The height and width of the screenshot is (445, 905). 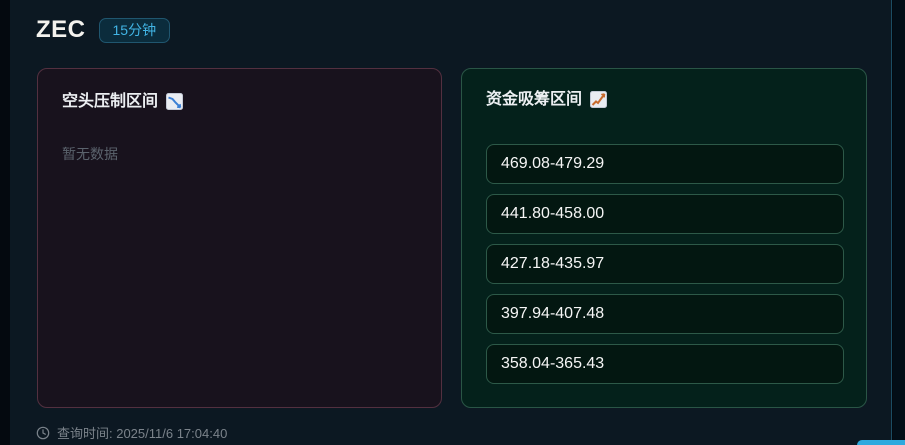 I want to click on no-data-text: 暂无数据, so click(x=90, y=154).